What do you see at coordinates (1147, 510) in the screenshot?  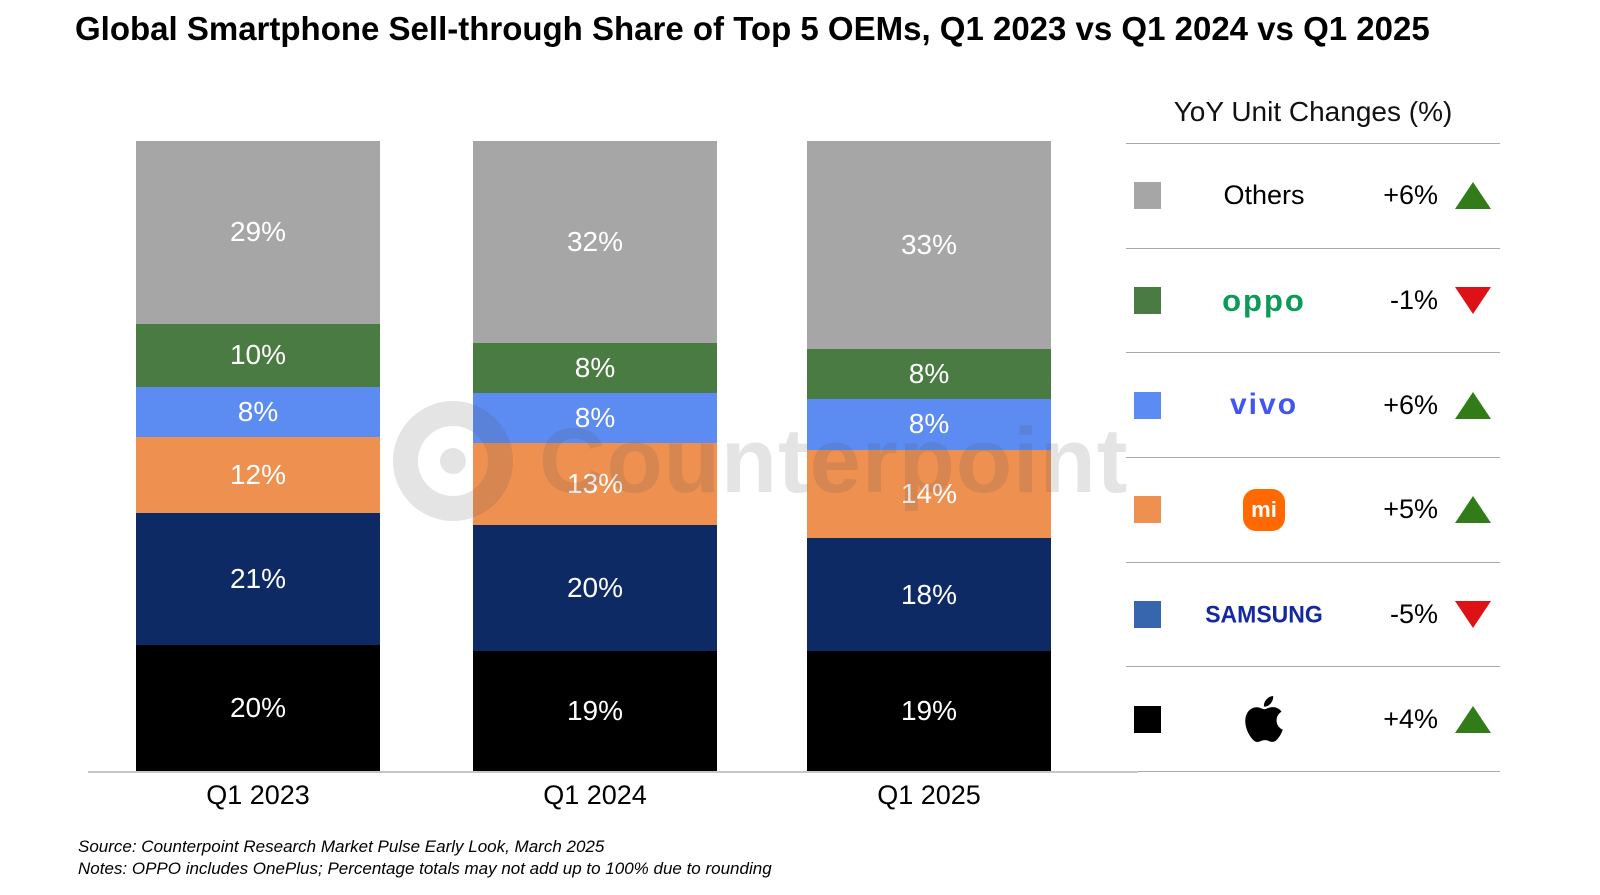 I see `legend-swatch-xiaomi` at bounding box center [1147, 510].